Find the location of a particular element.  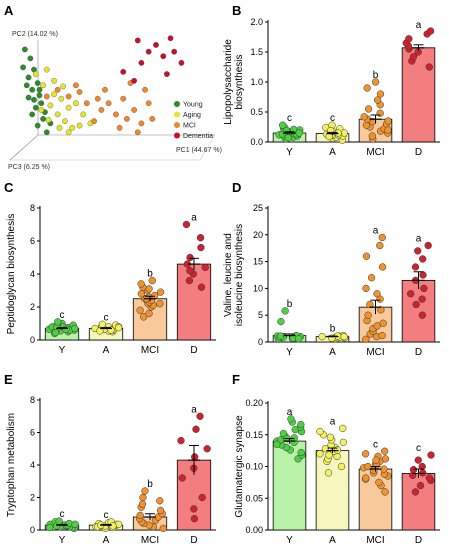

pca-pc1-label: PC1 (44.67 %) is located at coordinates (199, 150).